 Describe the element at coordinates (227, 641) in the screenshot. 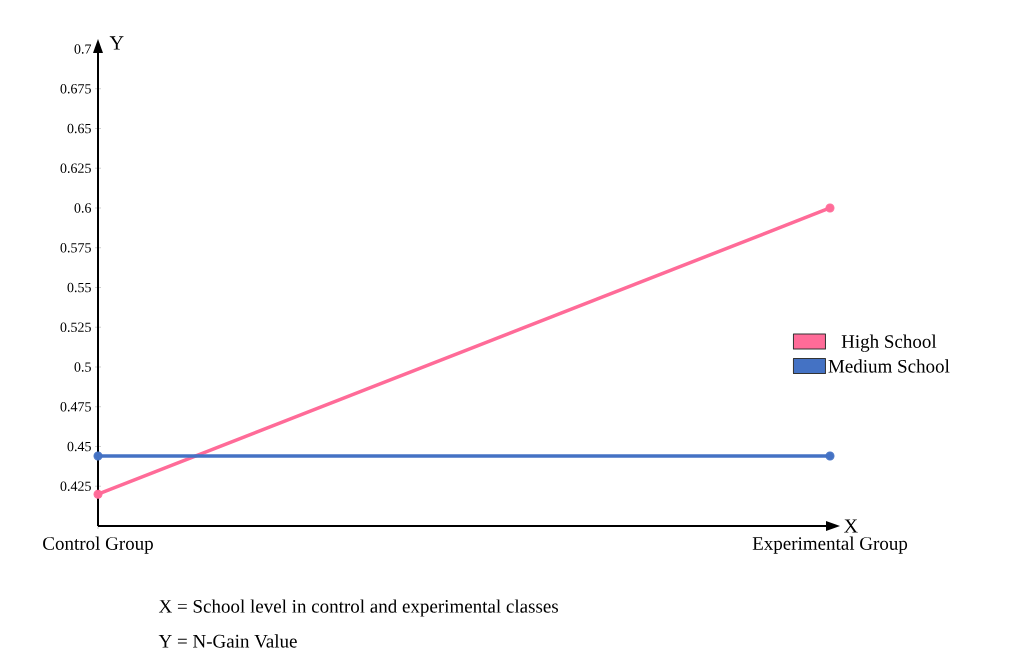

I see `text: Y = N-Gain Value` at that location.